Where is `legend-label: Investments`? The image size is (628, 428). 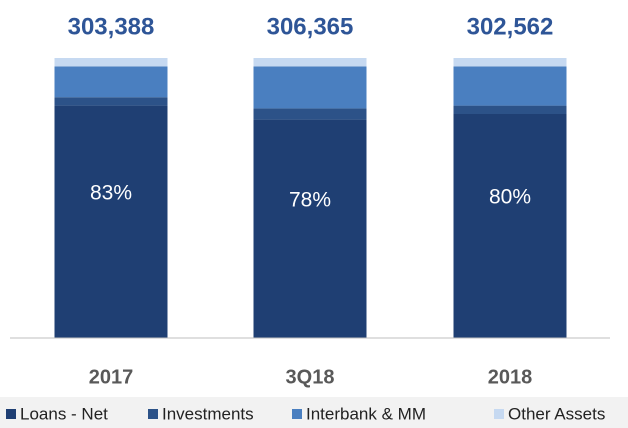 legend-label: Investments is located at coordinates (208, 413).